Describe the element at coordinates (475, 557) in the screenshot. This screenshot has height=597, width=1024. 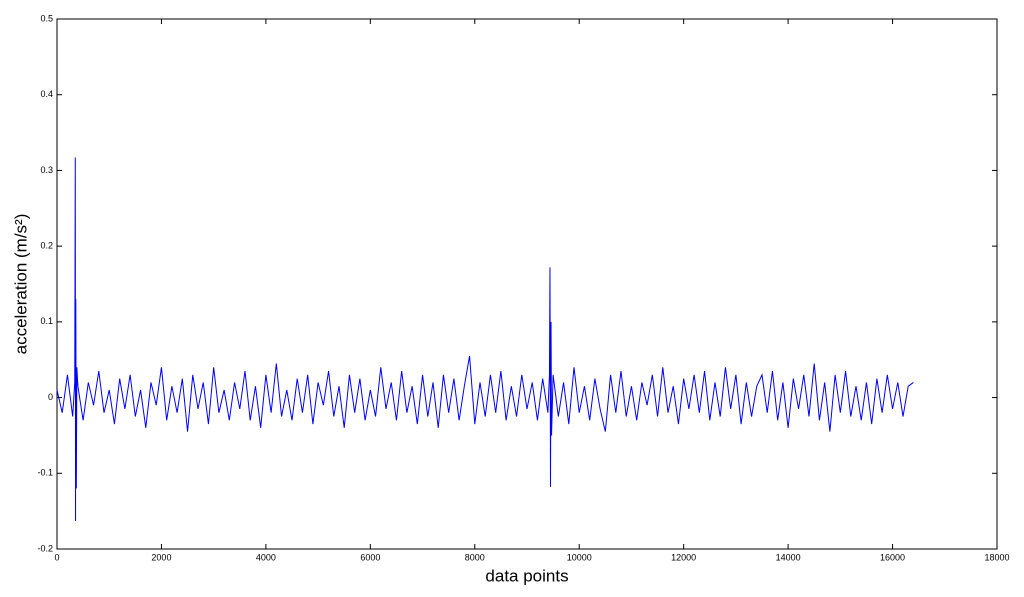
I see `x-tick-label: 8000` at that location.